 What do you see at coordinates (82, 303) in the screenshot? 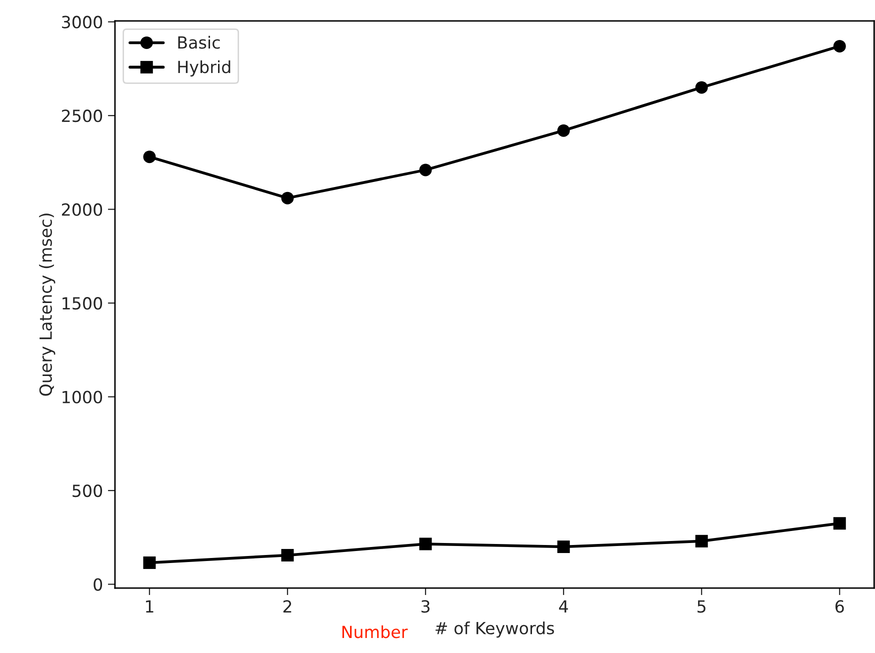
I see `y-tick-label: 1500` at bounding box center [82, 303].